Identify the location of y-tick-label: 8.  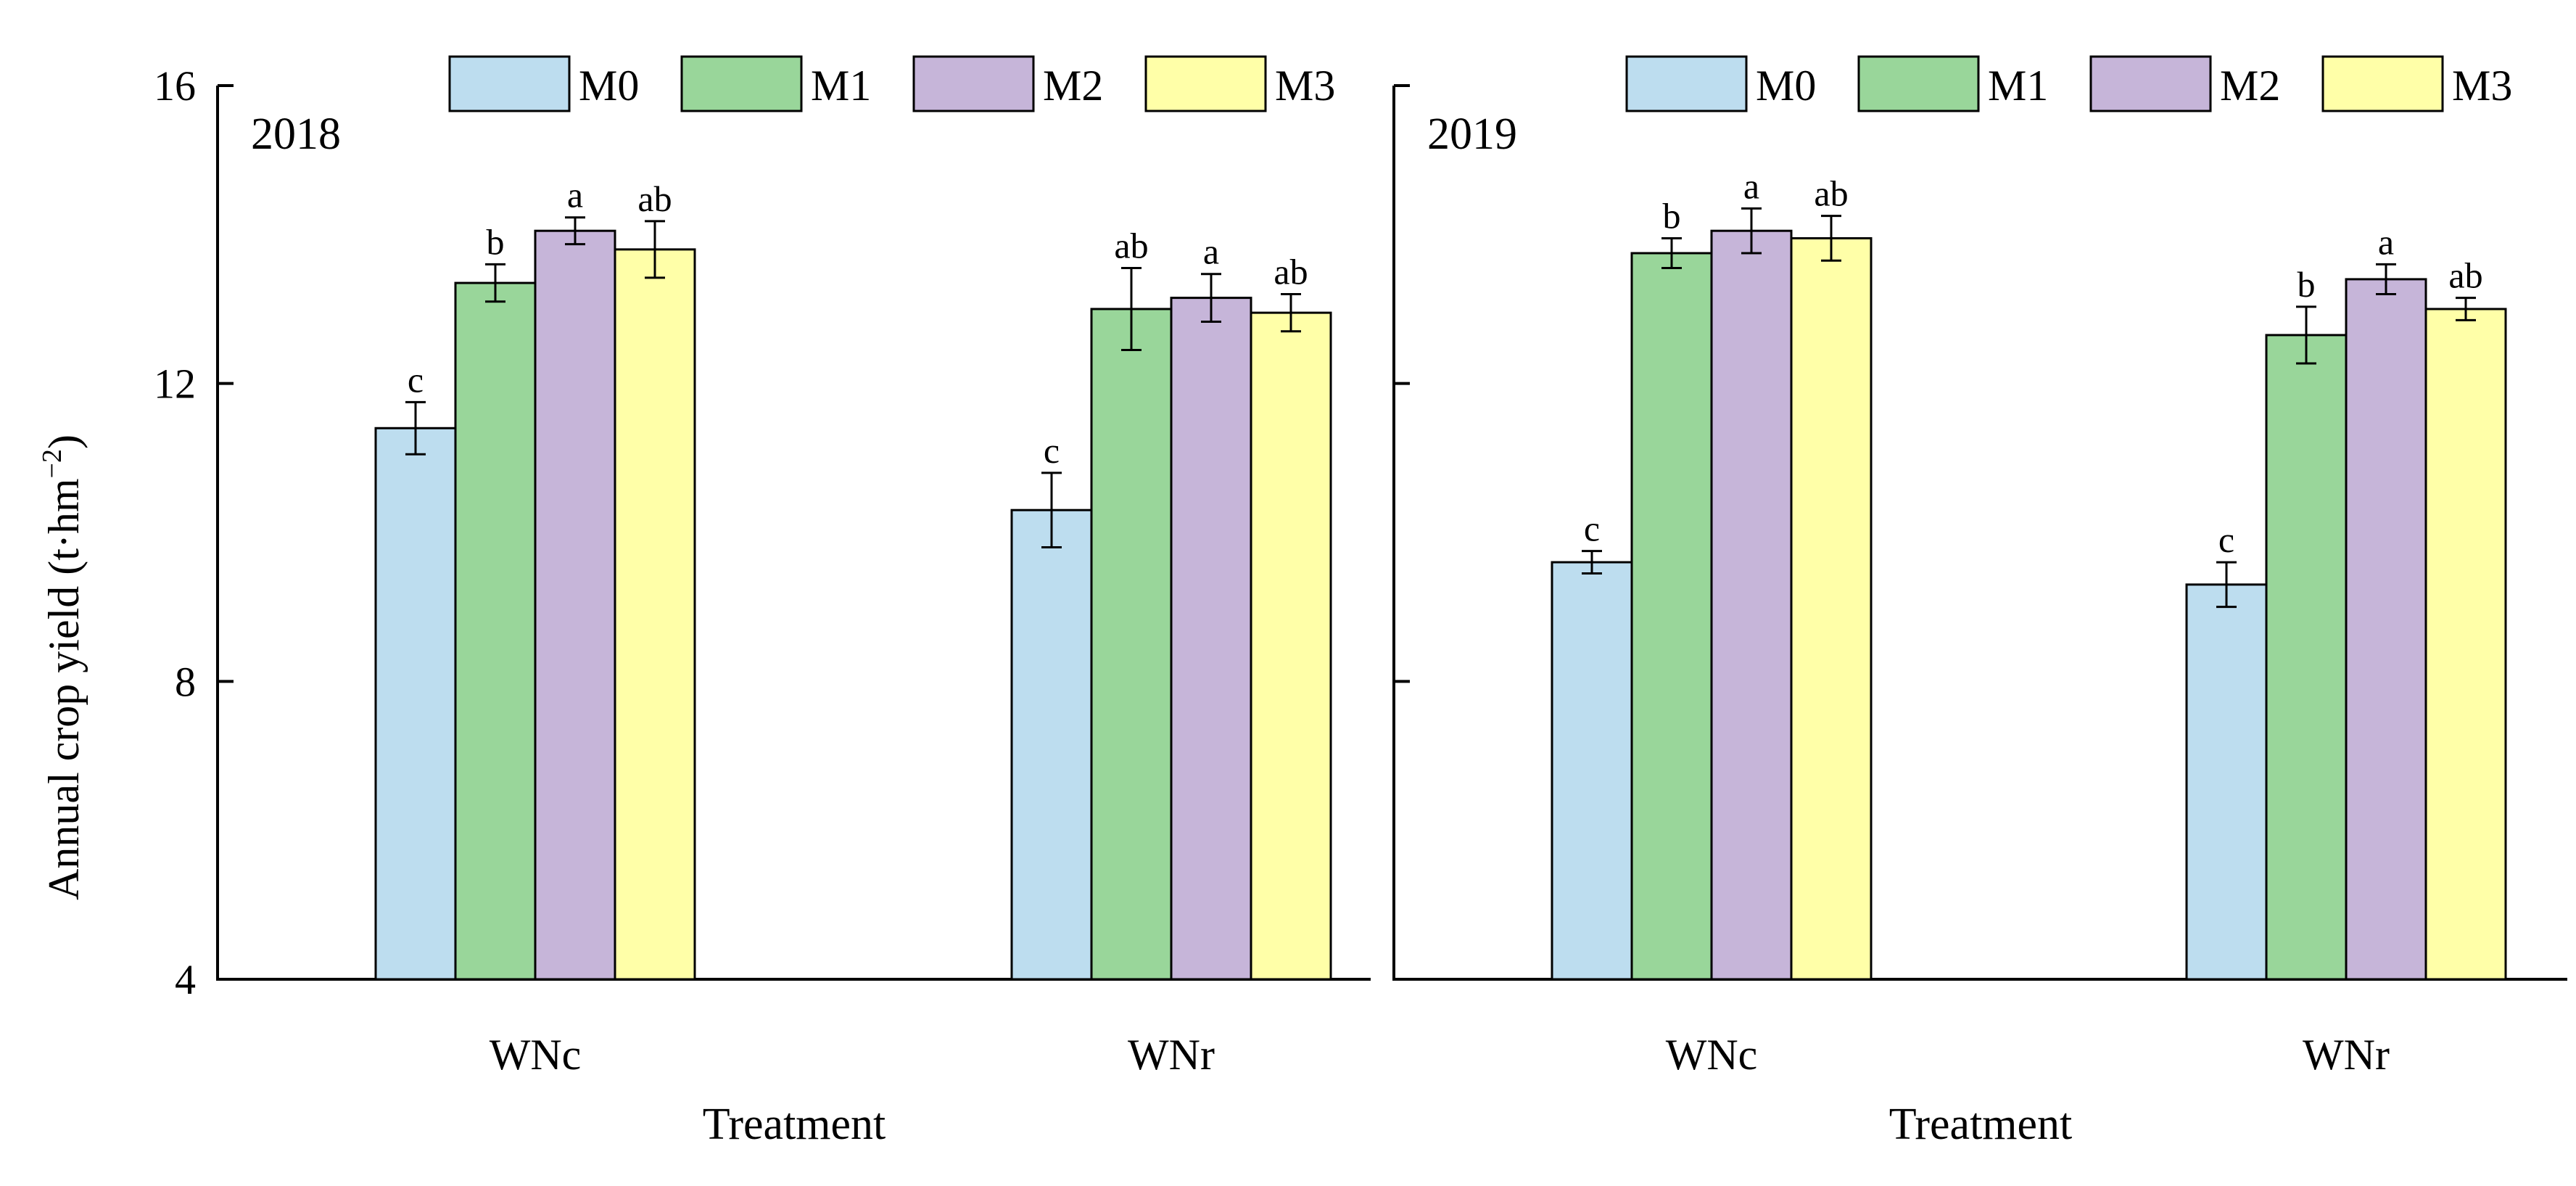
(185, 681).